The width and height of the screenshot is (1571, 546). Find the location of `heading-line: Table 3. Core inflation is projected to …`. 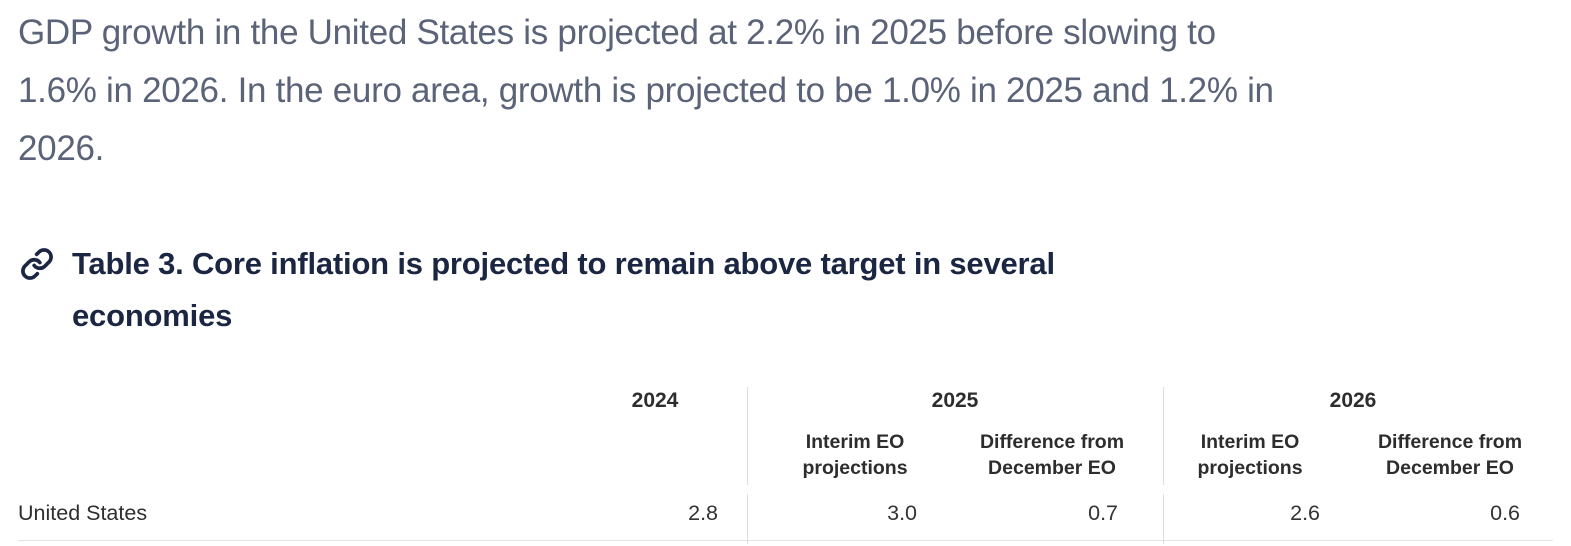

heading-line: Table 3. Core inflation is projected to … is located at coordinates (563, 263).